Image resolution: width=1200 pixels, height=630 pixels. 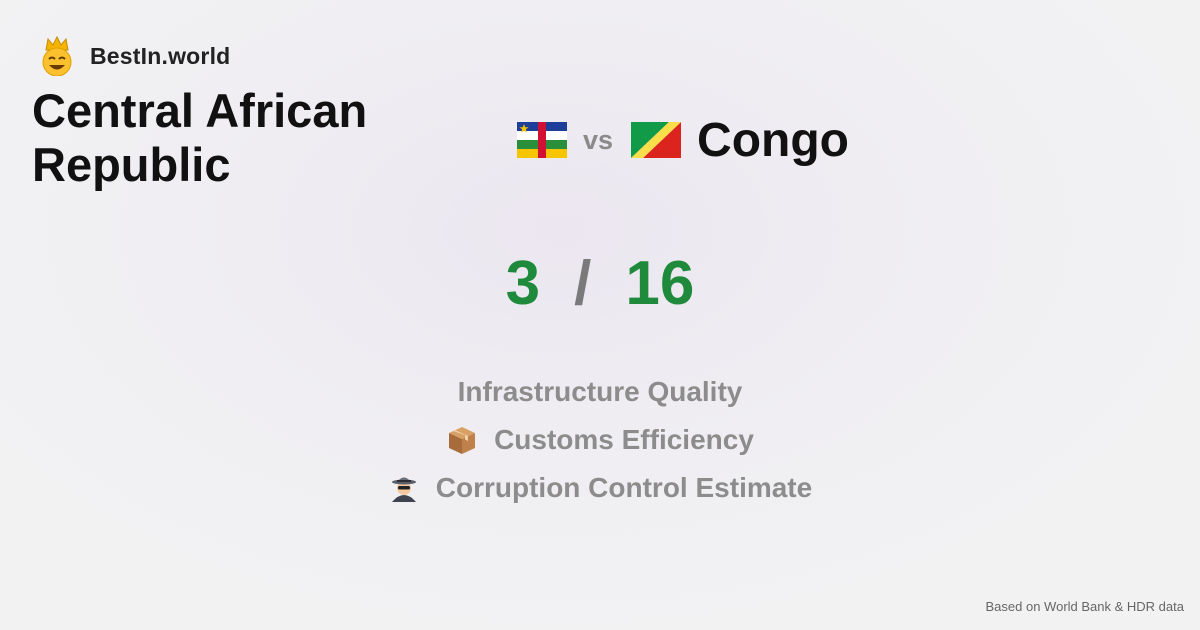 I want to click on score: 3 / 16, so click(x=600, y=284).